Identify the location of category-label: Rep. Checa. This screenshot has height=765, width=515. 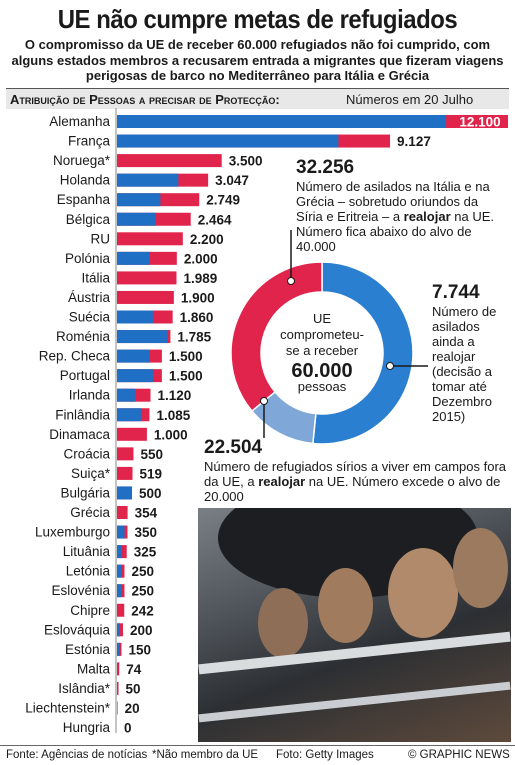
(75, 356).